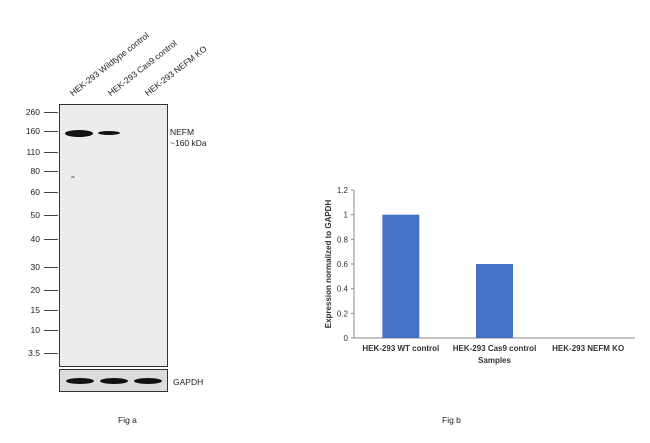  Describe the element at coordinates (343, 313) in the screenshot. I see `y-tick-label: 0.2` at that location.